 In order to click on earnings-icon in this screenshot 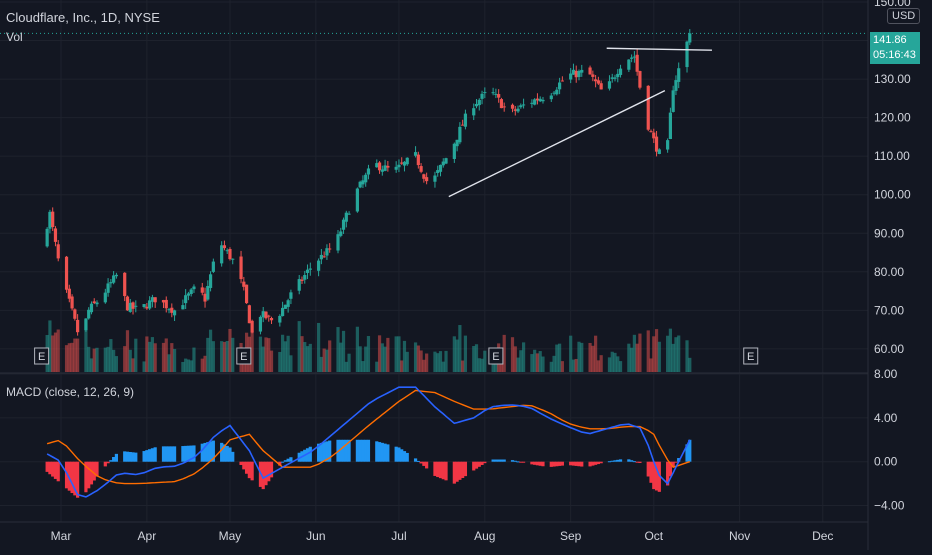, I will do `click(751, 356)`.